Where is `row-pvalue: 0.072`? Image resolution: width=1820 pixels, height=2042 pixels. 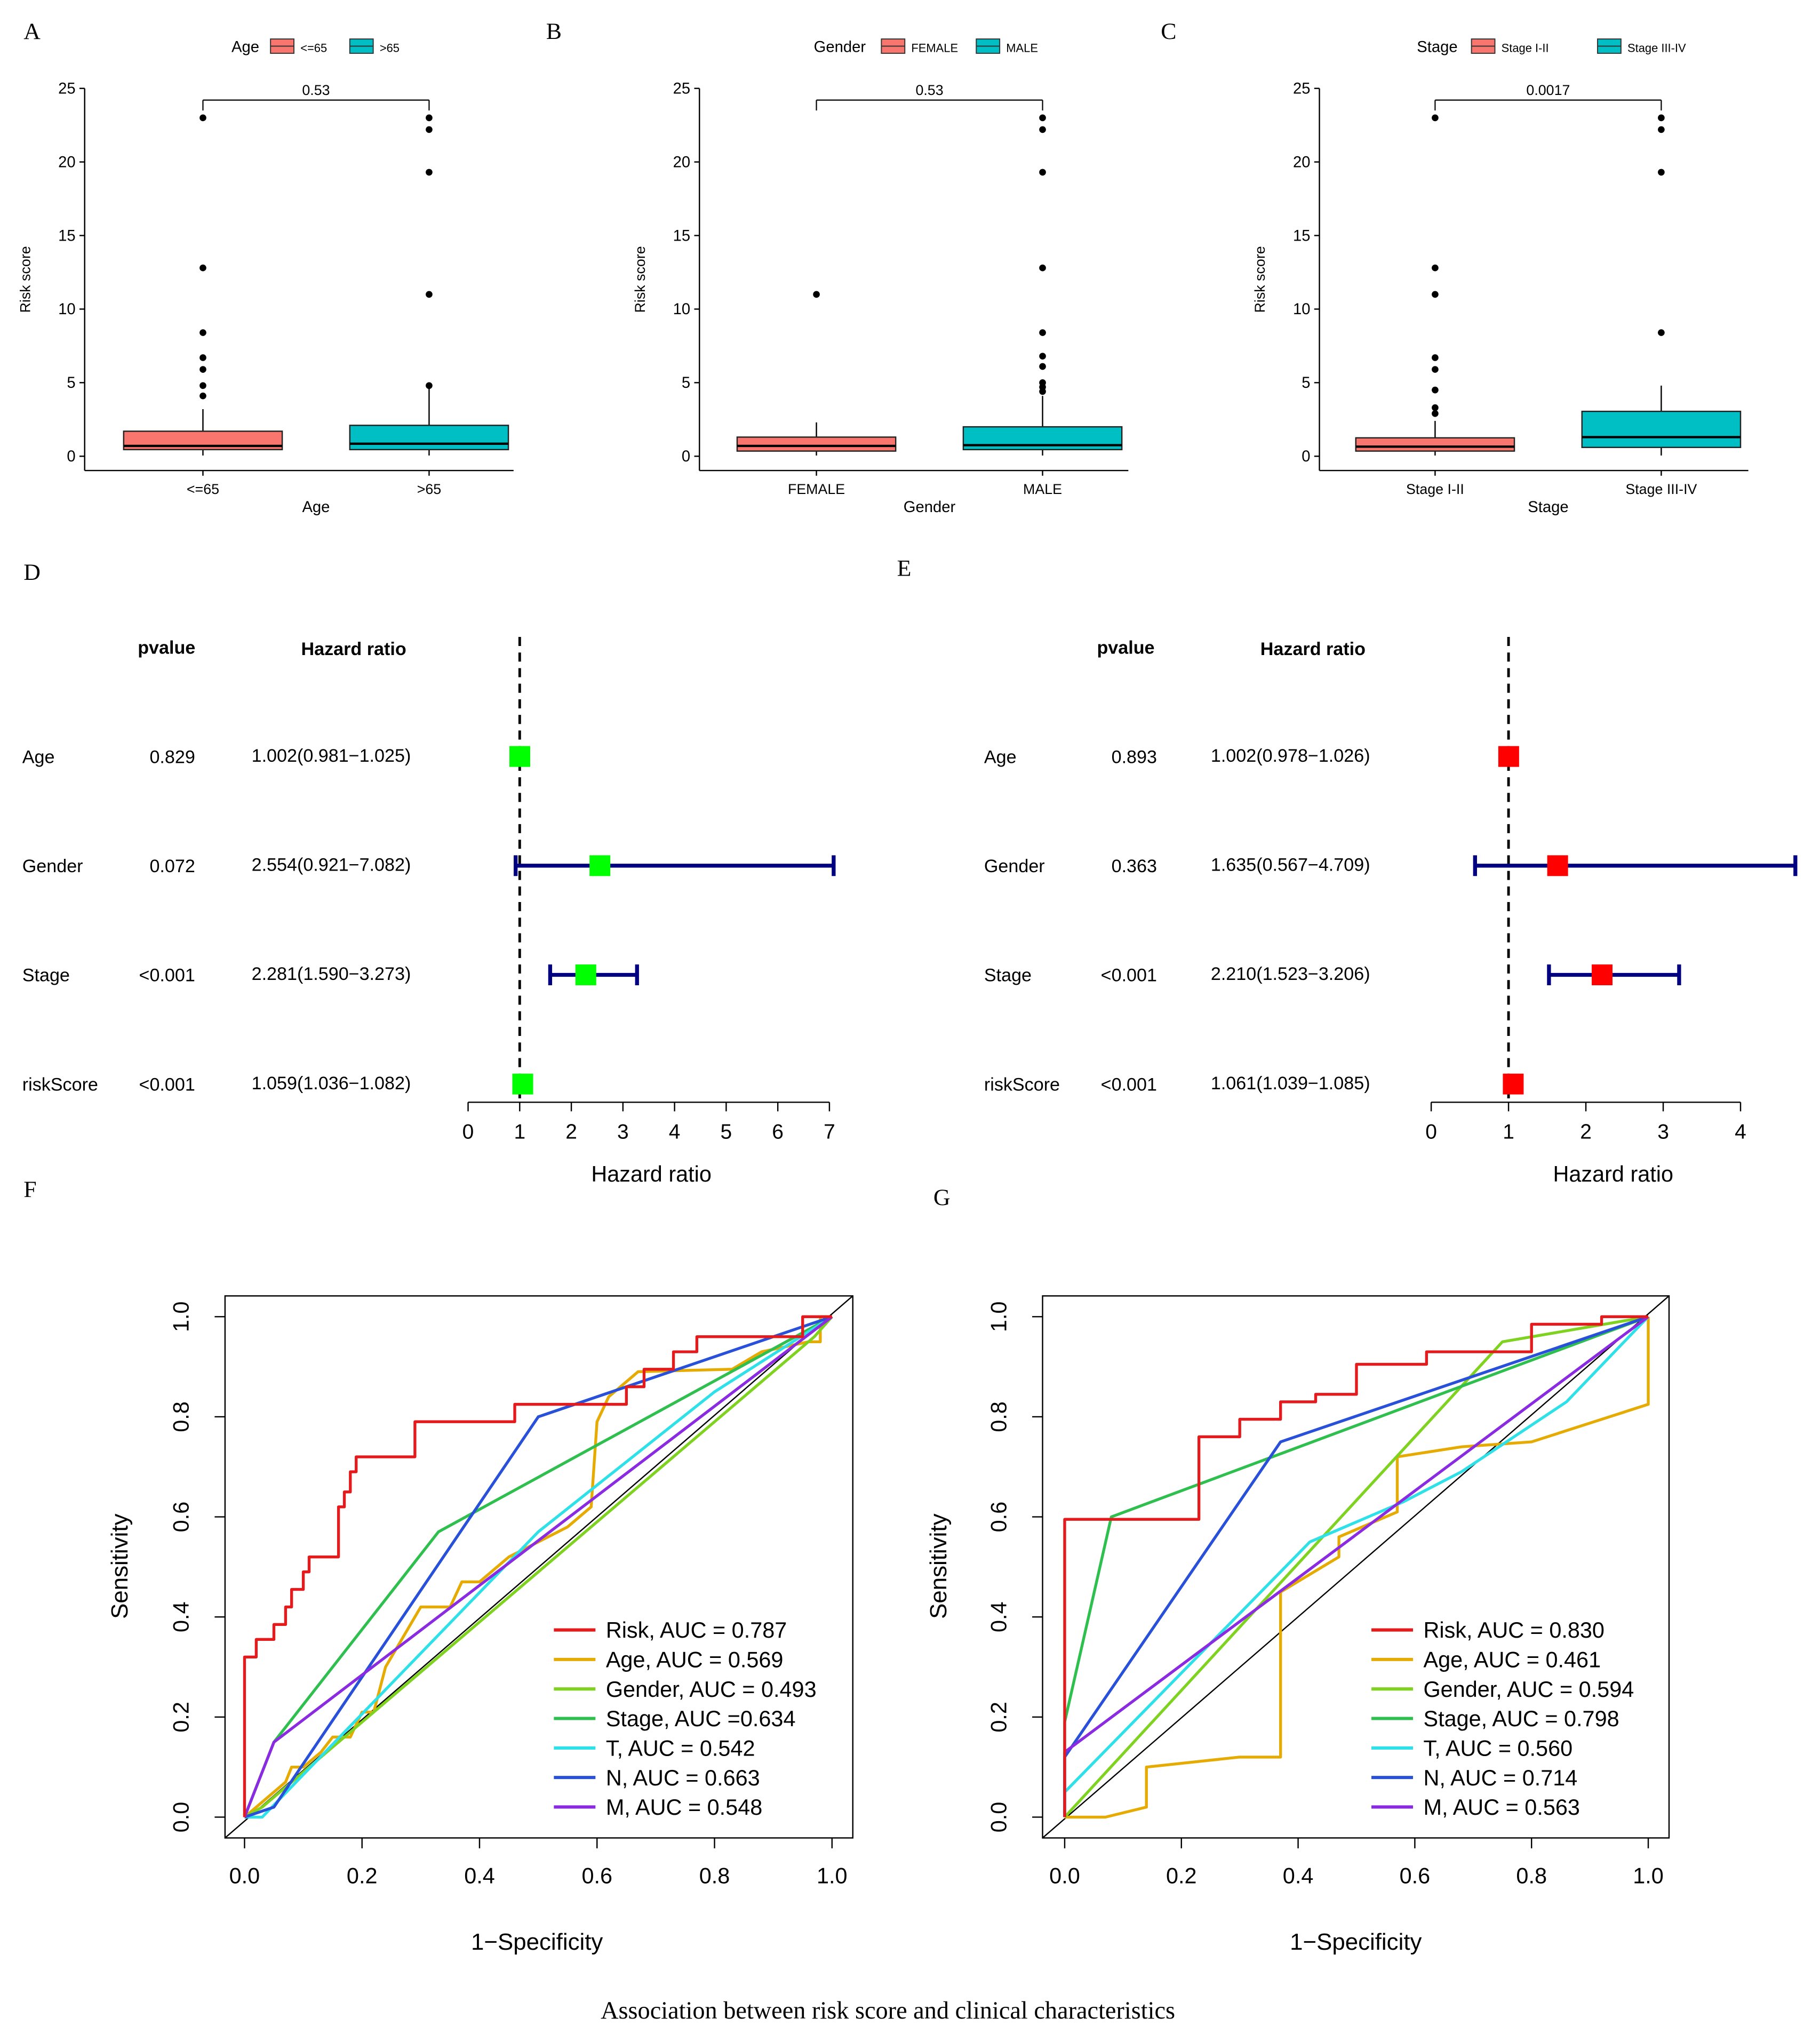
row-pvalue: 0.072 is located at coordinates (172, 866).